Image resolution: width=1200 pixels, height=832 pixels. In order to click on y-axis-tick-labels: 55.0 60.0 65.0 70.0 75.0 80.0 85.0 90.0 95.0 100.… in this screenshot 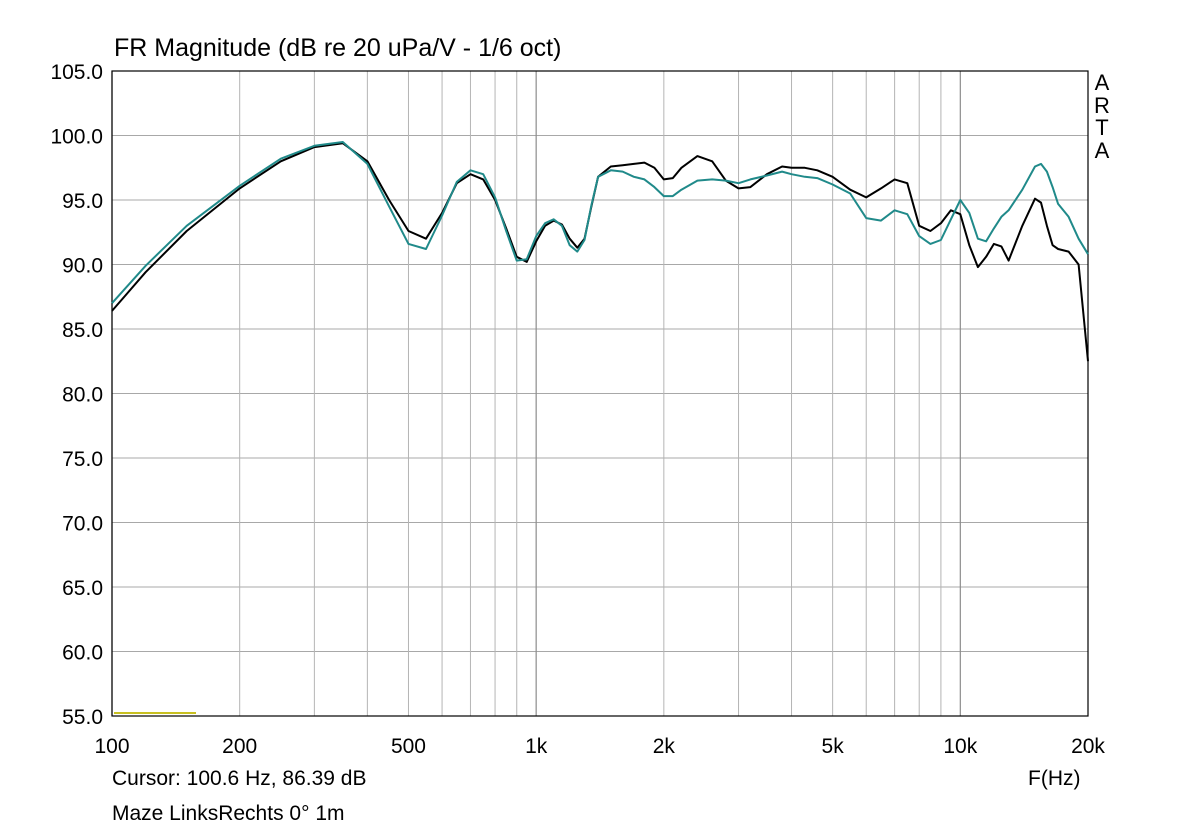, I will do `click(76, 395)`.